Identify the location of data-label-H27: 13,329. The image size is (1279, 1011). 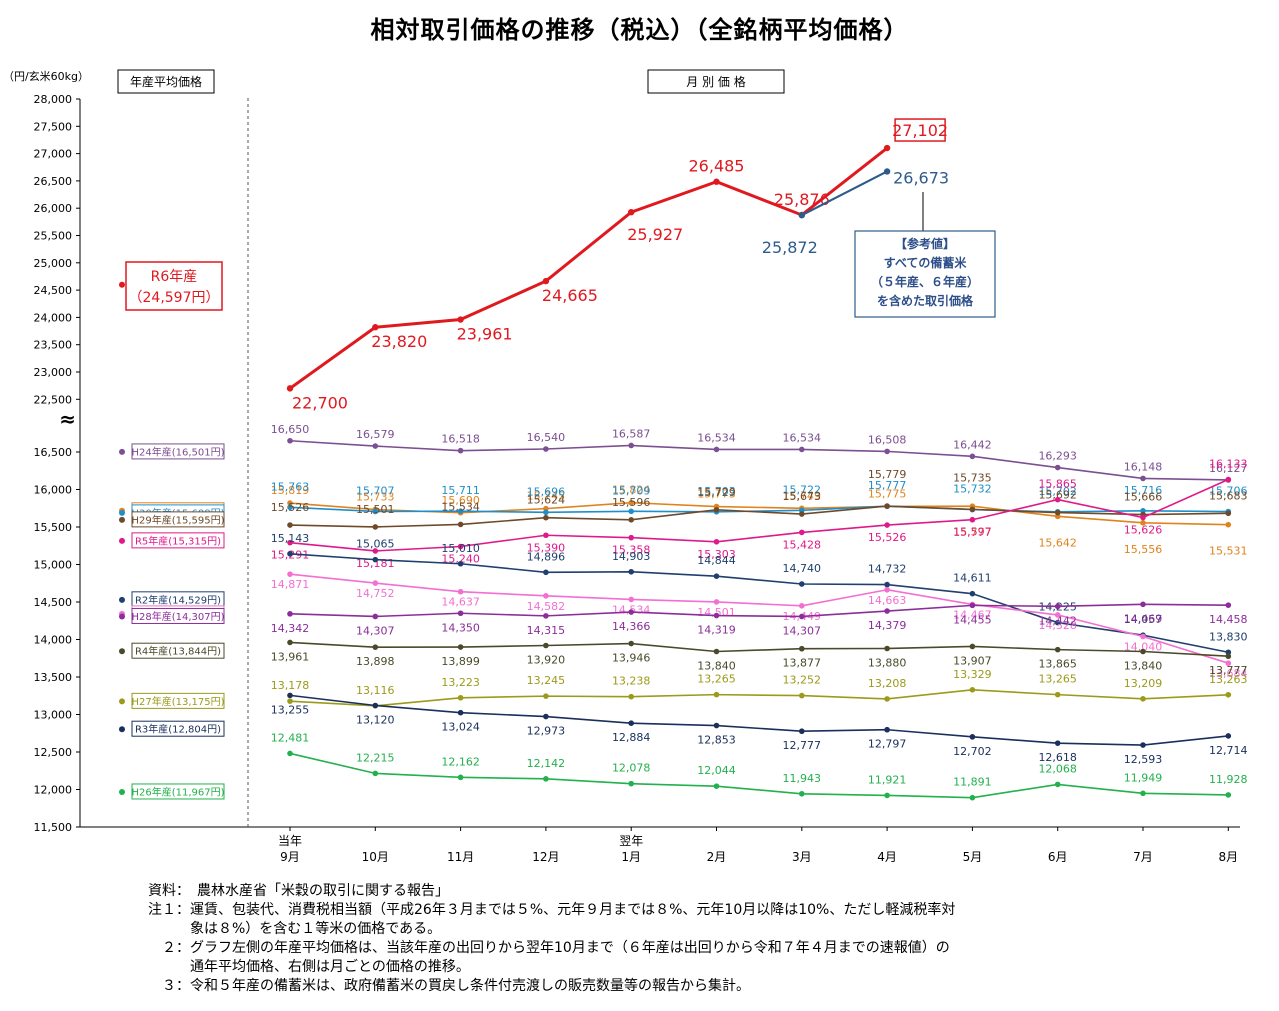
(972, 674).